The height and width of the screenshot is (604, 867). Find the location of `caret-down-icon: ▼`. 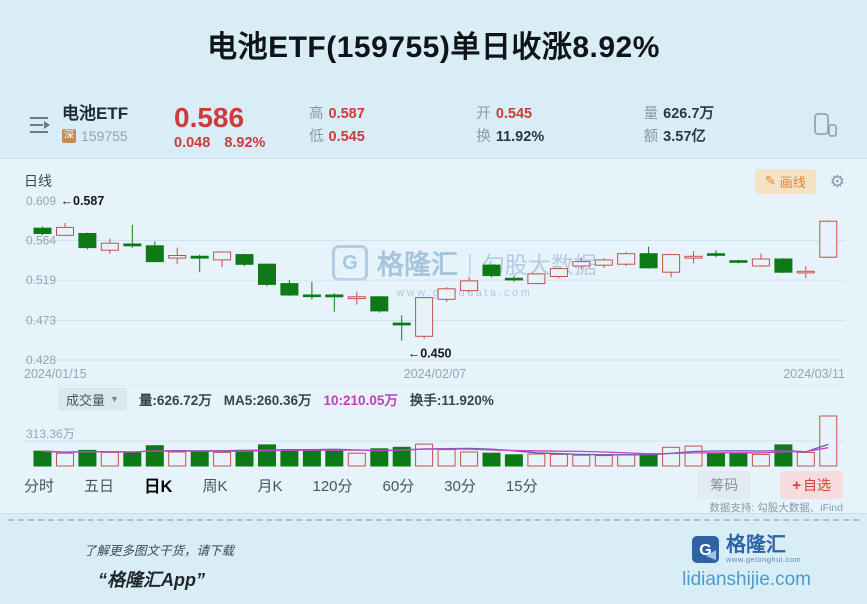

caret-down-icon: ▼ is located at coordinates (114, 399).